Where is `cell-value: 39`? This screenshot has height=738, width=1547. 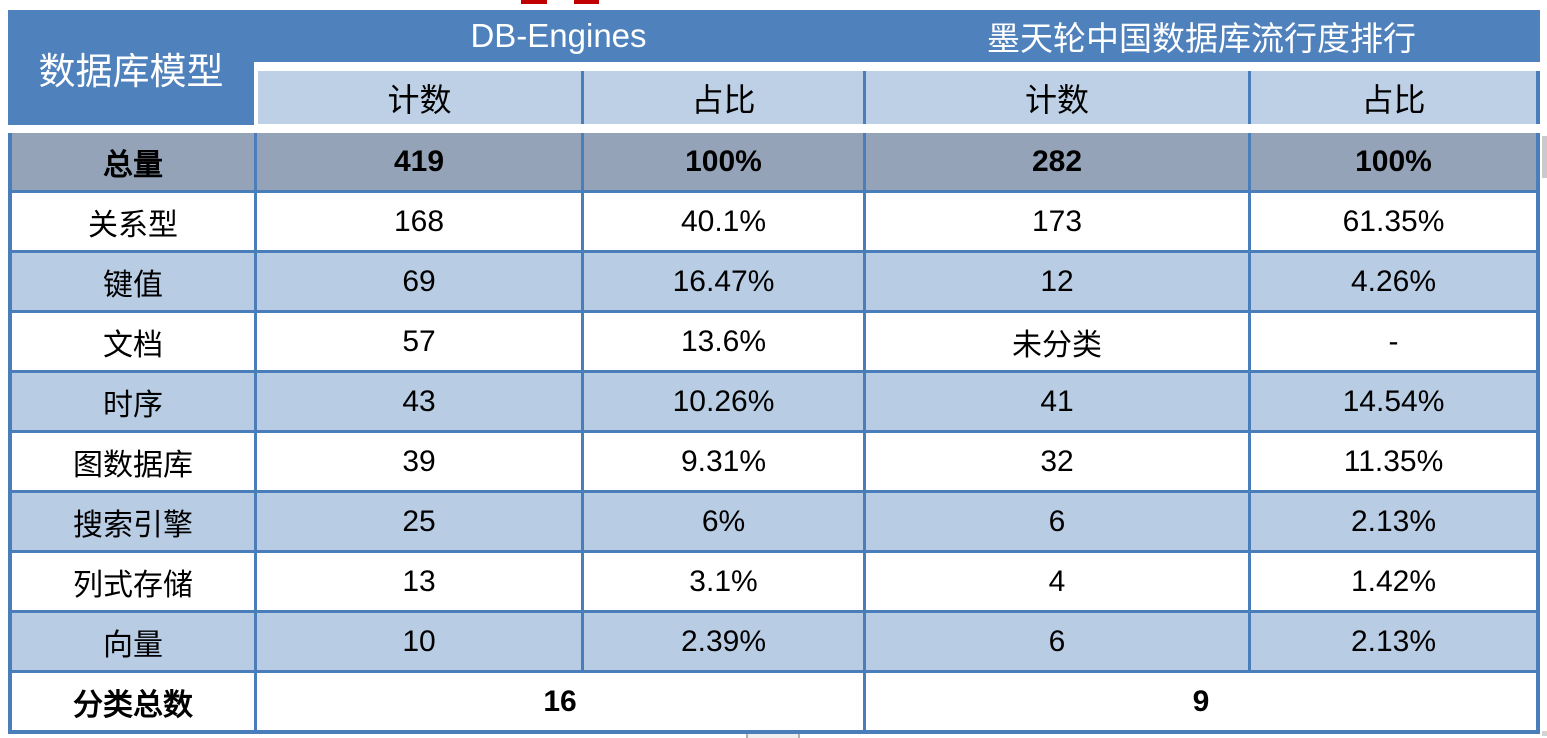 cell-value: 39 is located at coordinates (417, 461).